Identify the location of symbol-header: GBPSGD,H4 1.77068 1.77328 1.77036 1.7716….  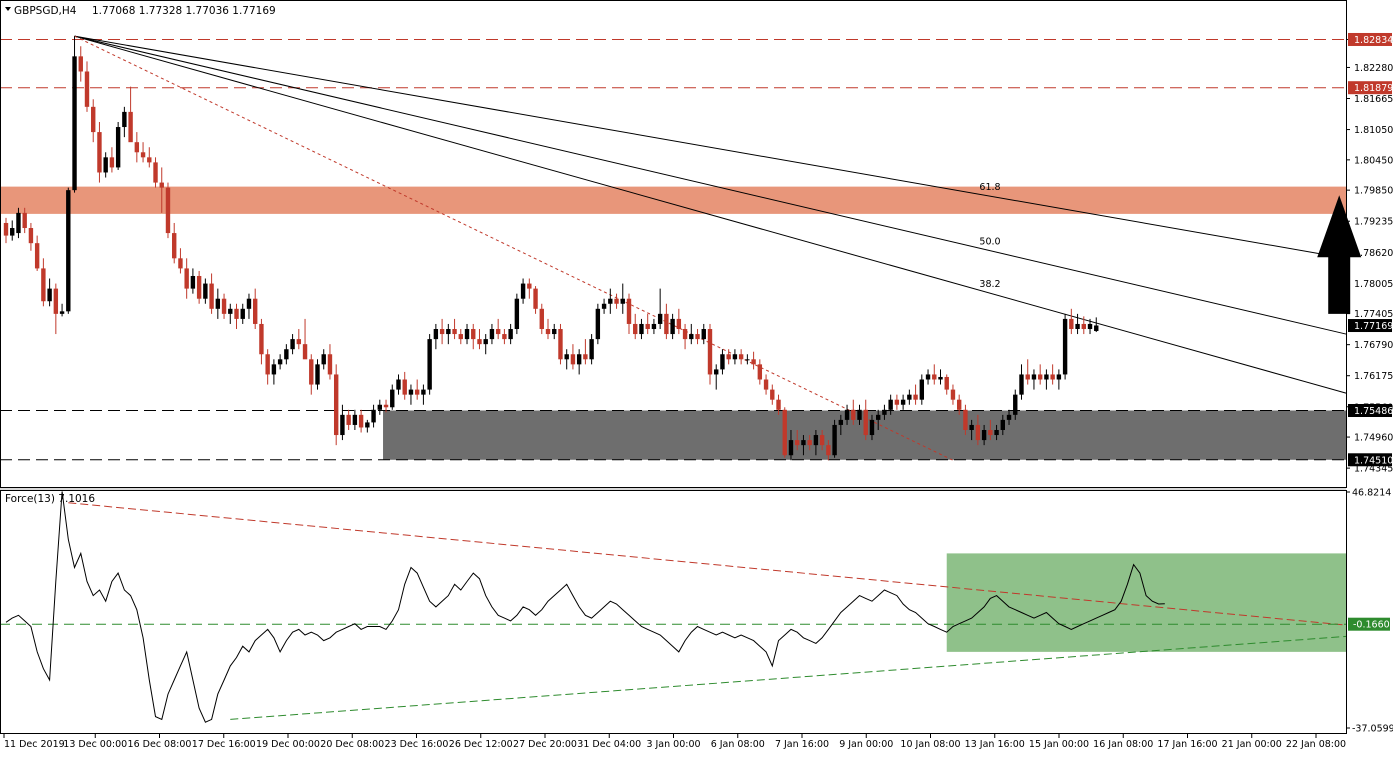
(140, 11).